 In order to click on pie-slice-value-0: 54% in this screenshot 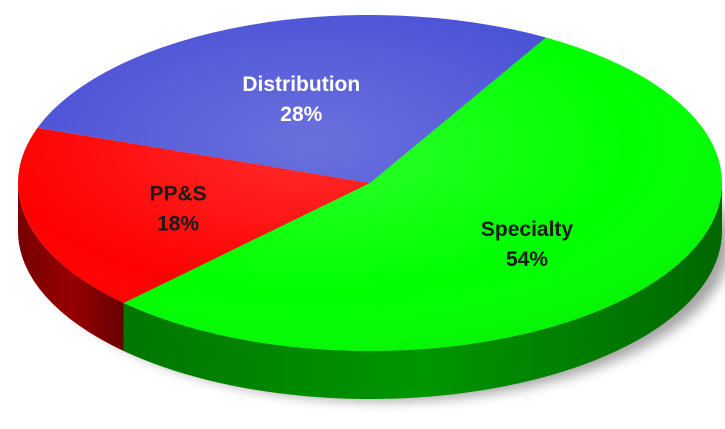, I will do `click(527, 259)`.